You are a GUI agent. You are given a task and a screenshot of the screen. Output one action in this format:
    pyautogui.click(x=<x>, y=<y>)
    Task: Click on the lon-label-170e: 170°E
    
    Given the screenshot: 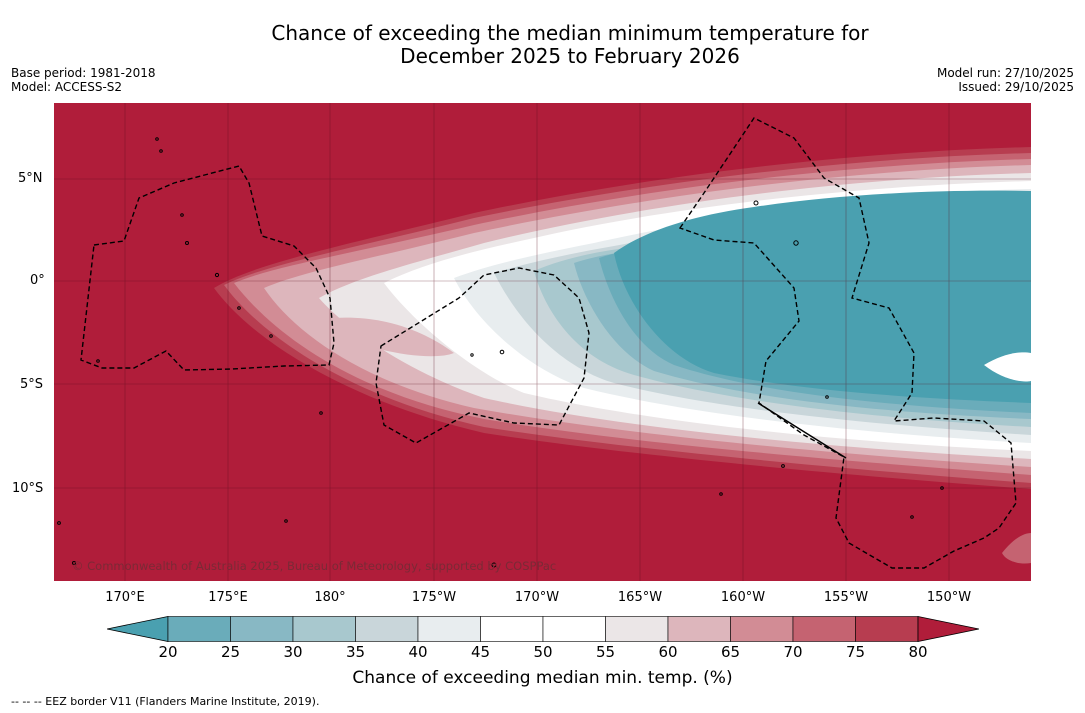 What is the action you would take?
    pyautogui.click(x=125, y=597)
    